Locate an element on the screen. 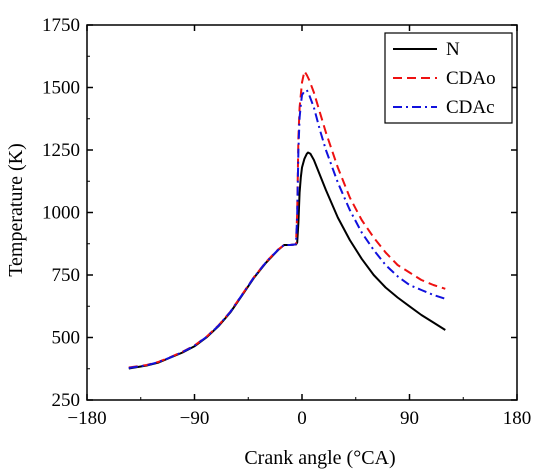  y-tick-label: 1000 is located at coordinates (61, 213).